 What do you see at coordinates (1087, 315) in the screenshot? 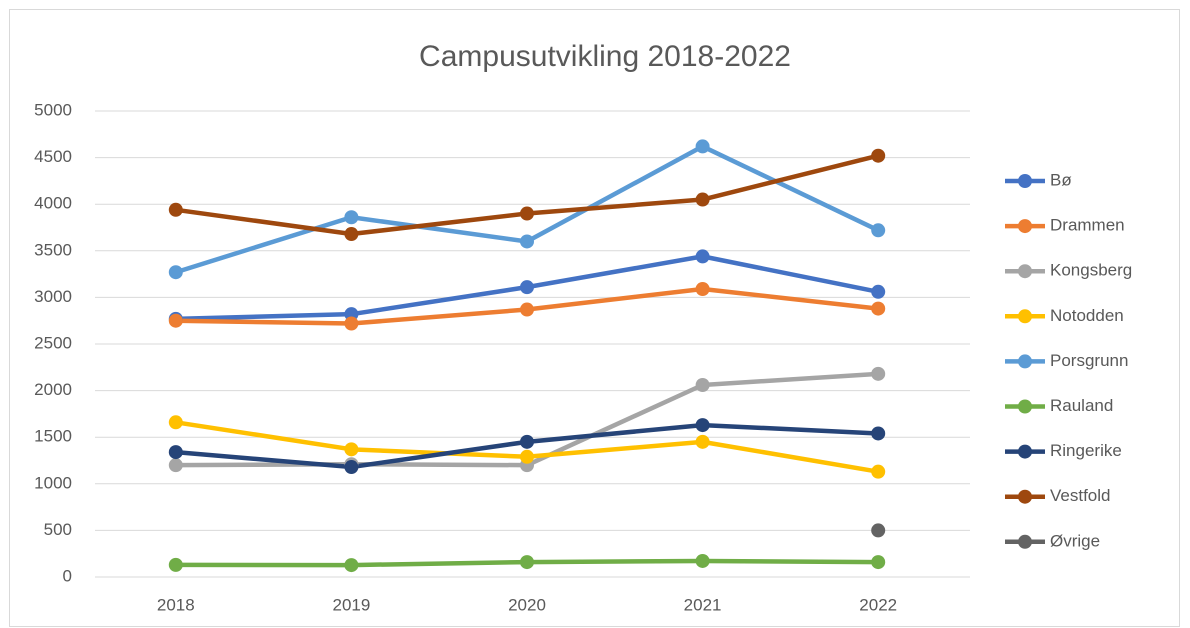
I see `legend-label: Notodden` at bounding box center [1087, 315].